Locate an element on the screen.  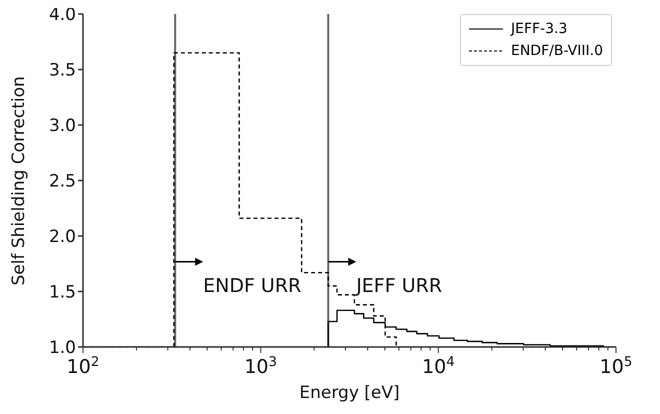
annotation: JEFF URR is located at coordinates (398, 285).